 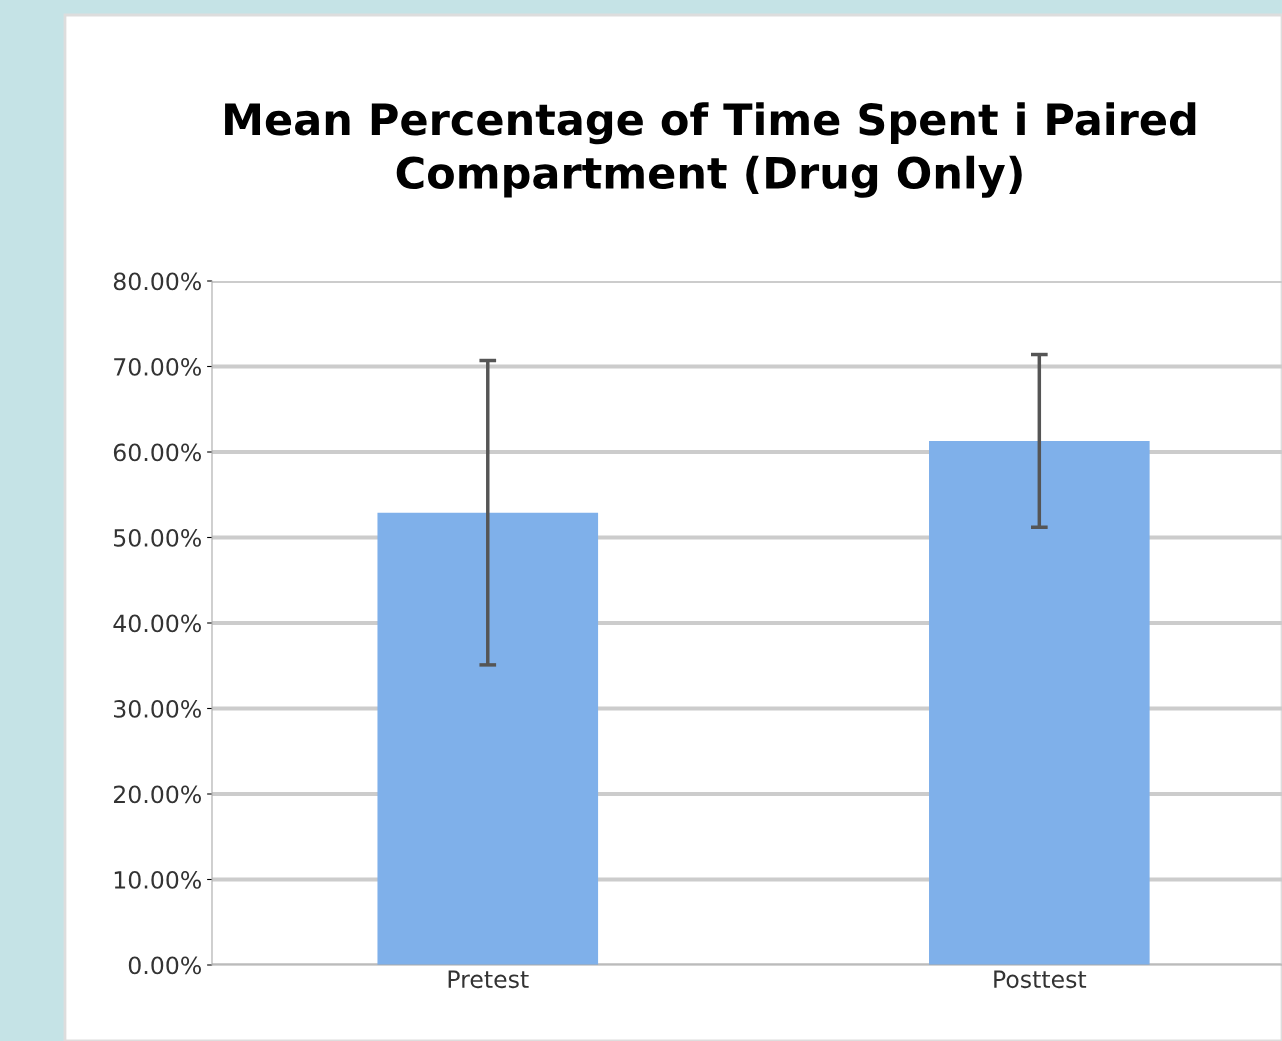 I want to click on chart-title: Mean Percentage of Time Spent i Paired Compartment (Drug Only), so click(x=710, y=150).